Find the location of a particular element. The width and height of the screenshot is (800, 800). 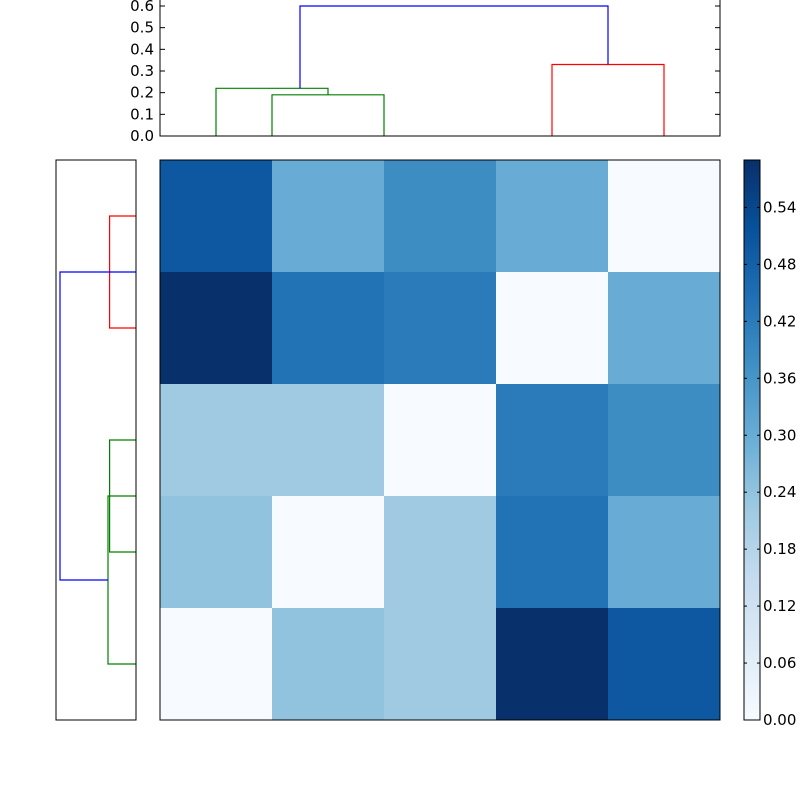

heatmap-cell-r3-c3 is located at coordinates (552, 552).